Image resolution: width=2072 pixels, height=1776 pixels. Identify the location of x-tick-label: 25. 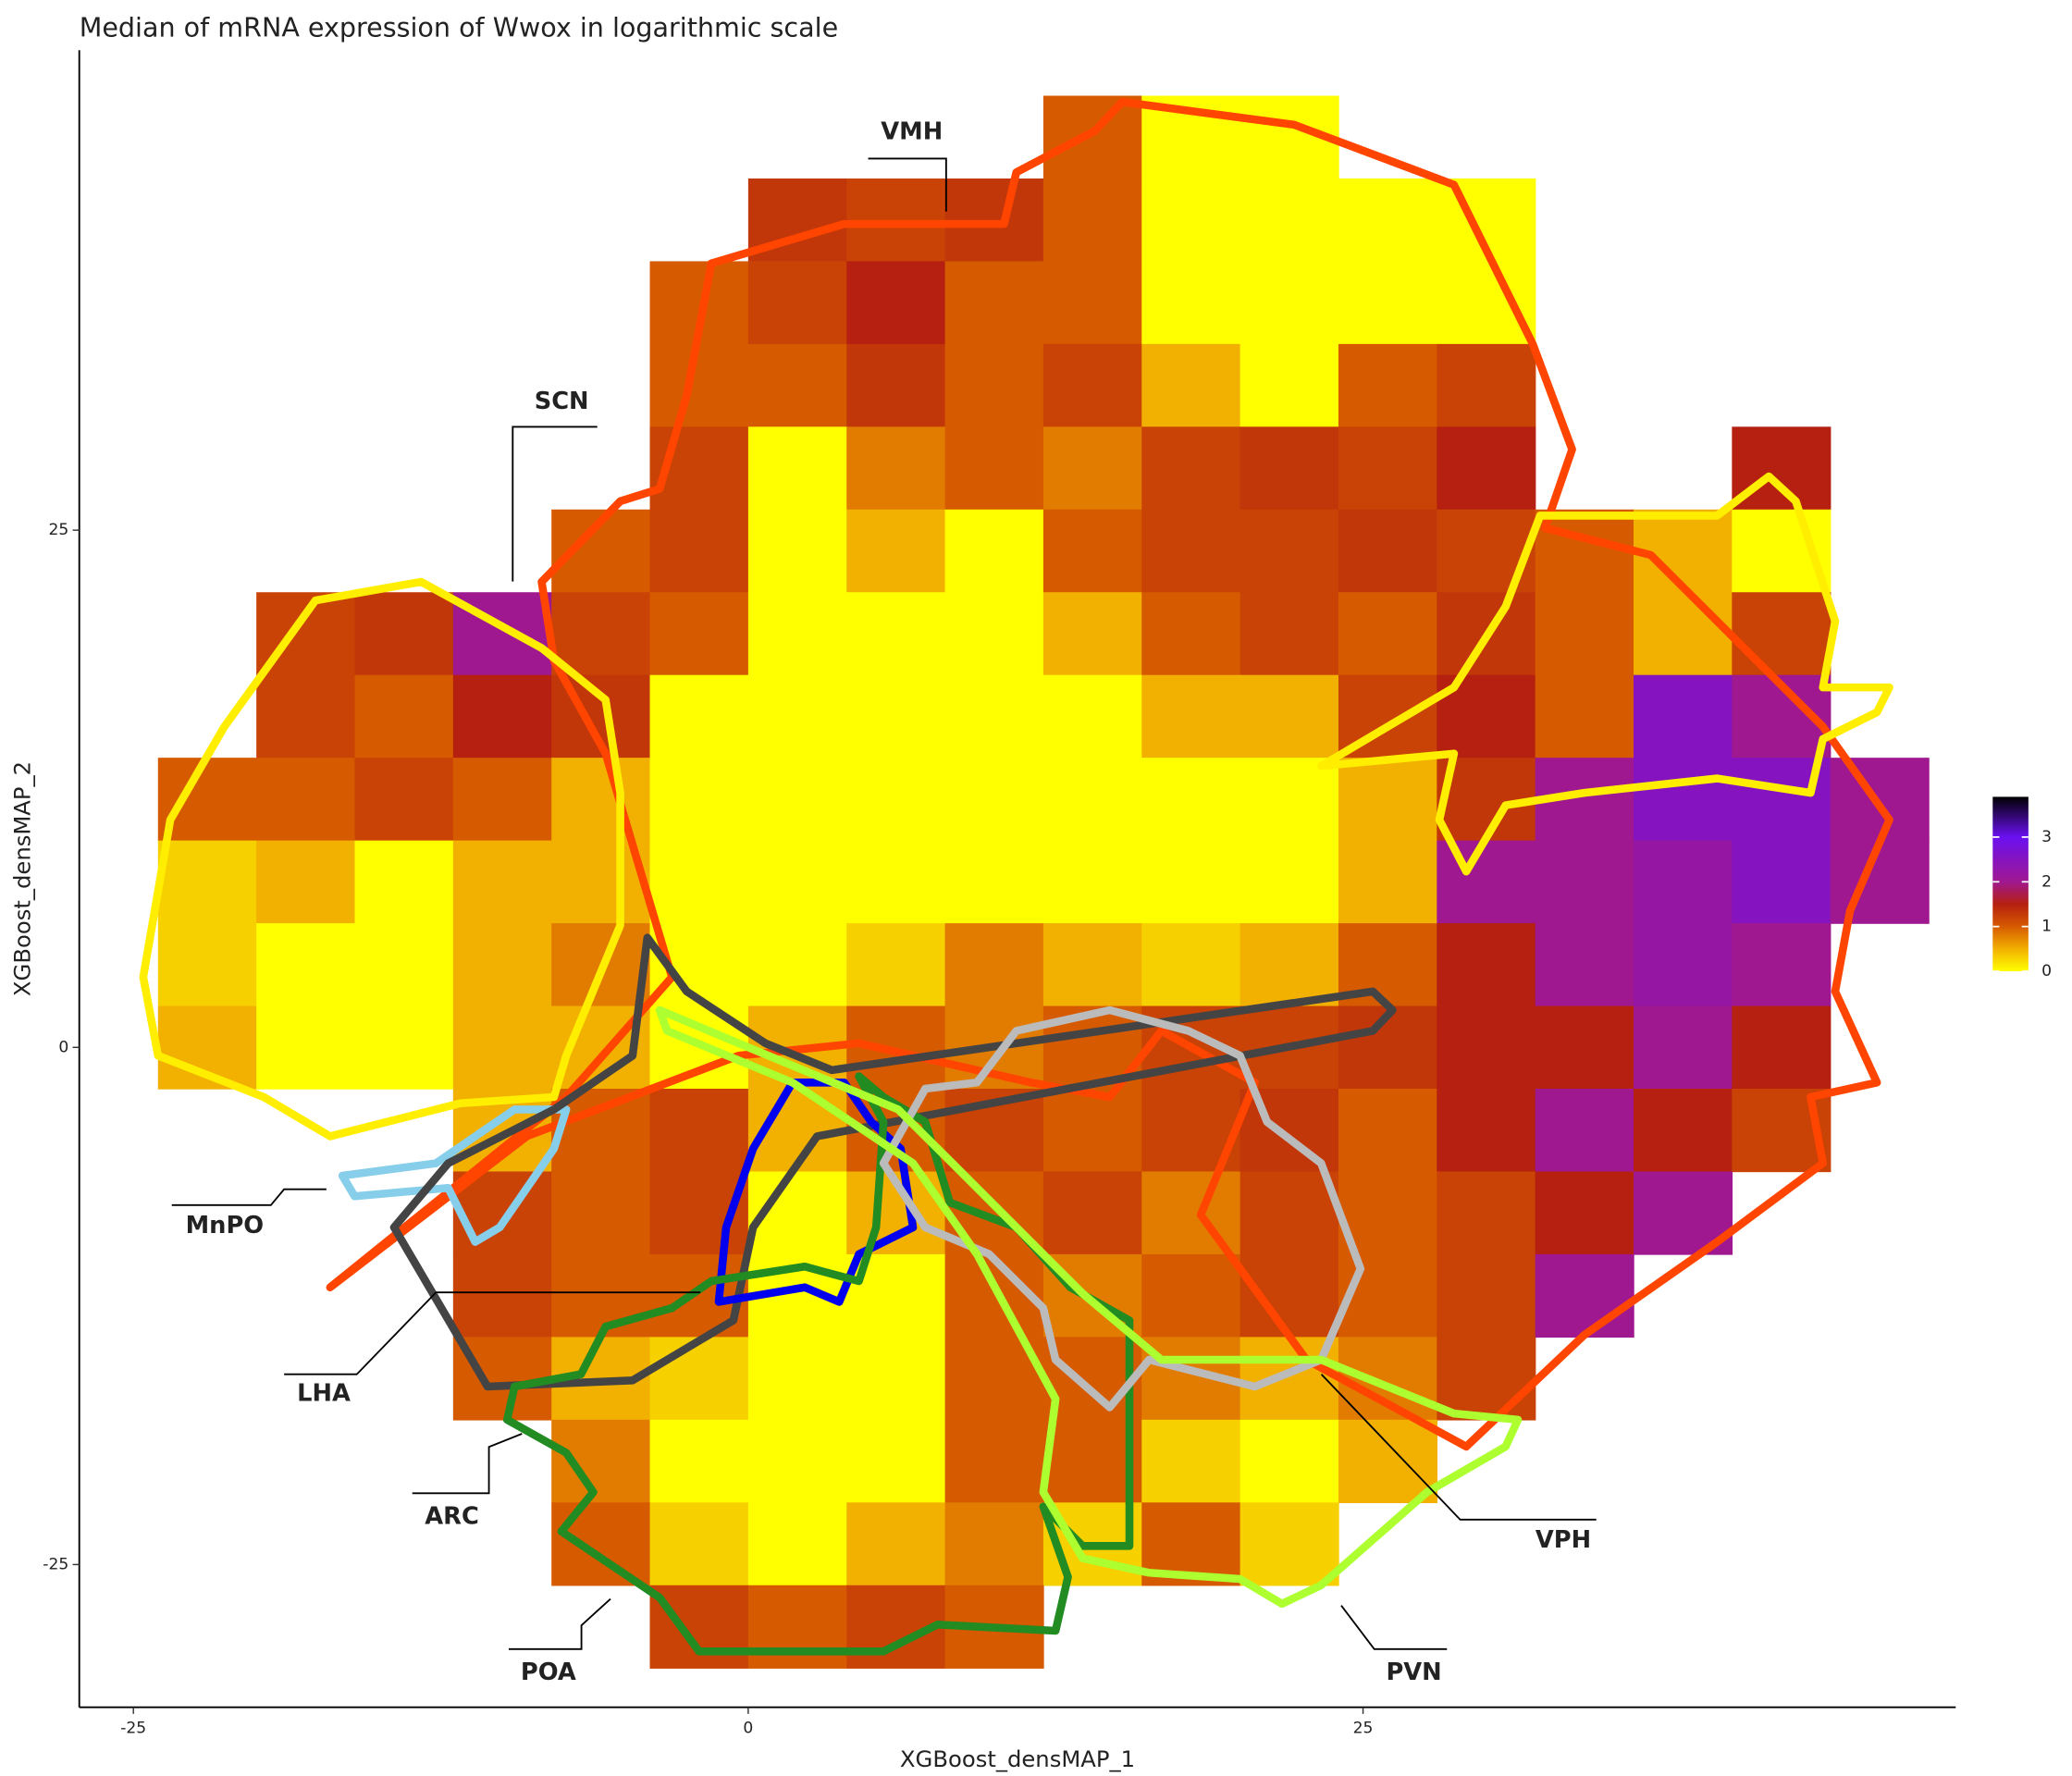
(1364, 1729).